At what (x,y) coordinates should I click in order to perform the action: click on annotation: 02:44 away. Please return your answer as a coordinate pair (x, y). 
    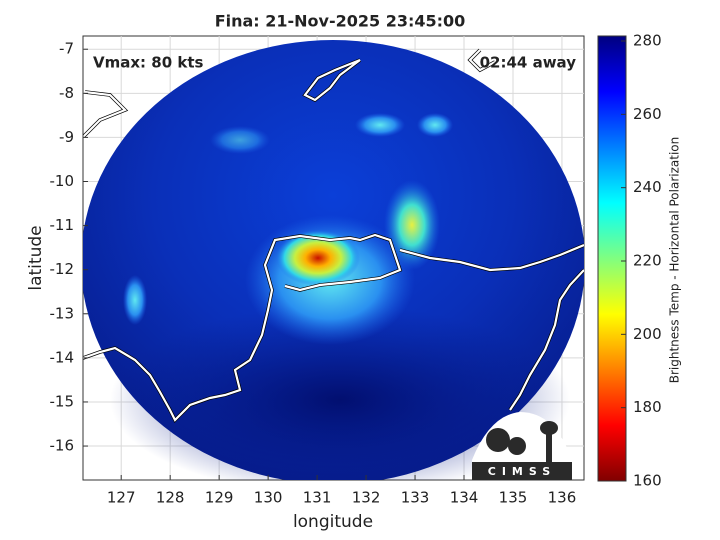
    Looking at the image, I should click on (528, 63).